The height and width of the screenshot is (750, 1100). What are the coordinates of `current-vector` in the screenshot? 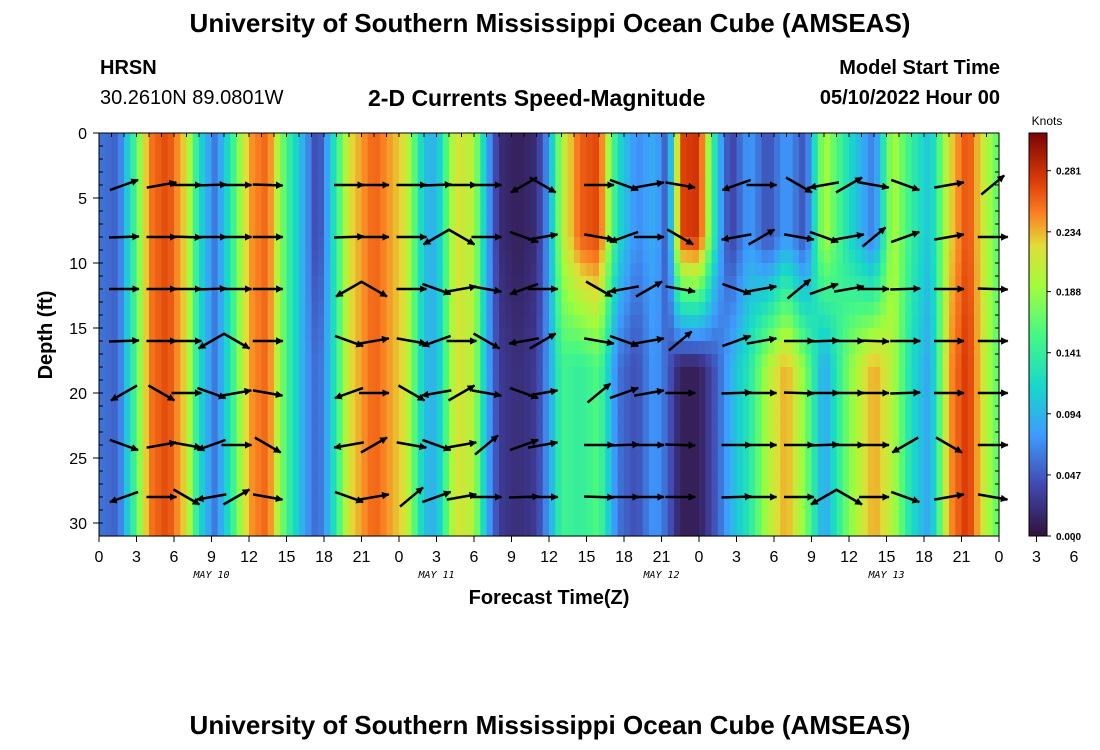 It's located at (349, 497).